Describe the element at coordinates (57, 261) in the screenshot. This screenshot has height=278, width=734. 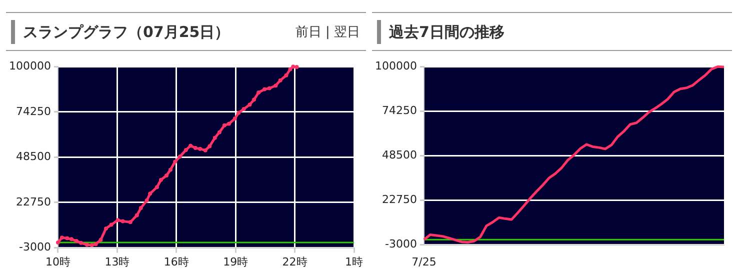
I see `x-tick-label: 10時` at that location.